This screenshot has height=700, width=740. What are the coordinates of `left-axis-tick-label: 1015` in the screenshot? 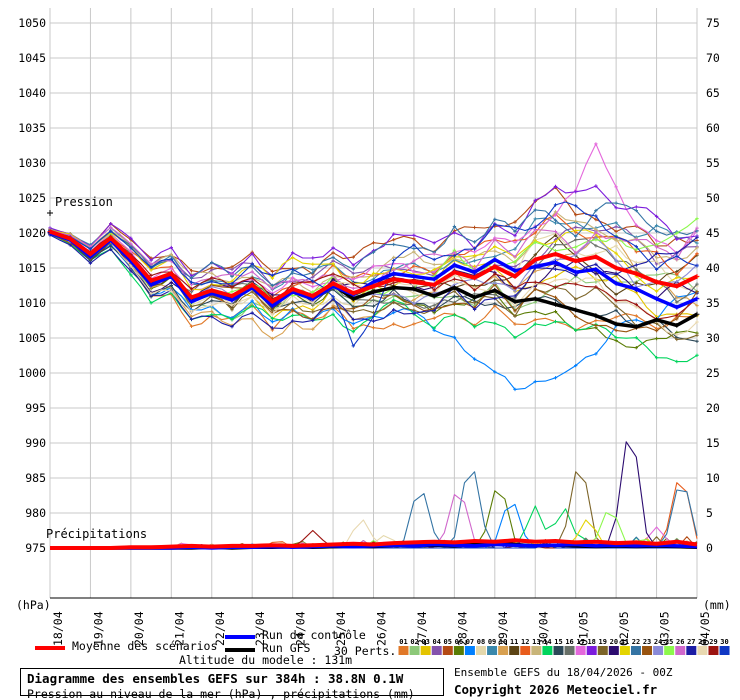 It's located at (32, 268).